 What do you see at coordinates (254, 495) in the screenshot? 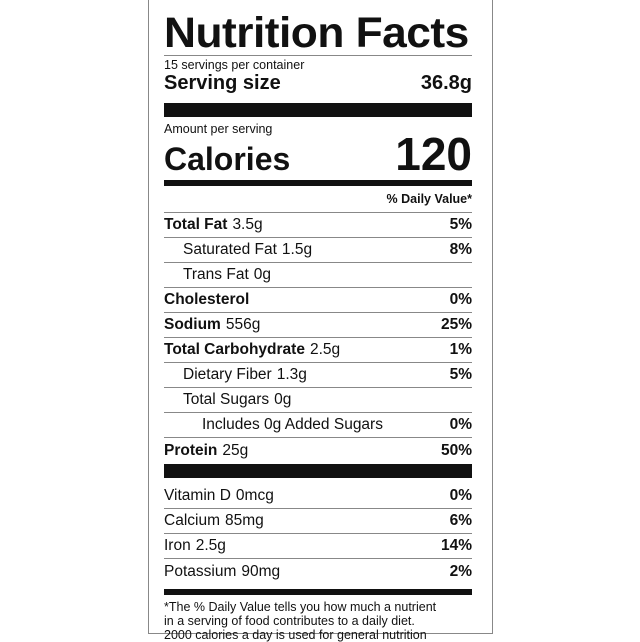
I see `nutrient-amount: 0mcg` at bounding box center [254, 495].